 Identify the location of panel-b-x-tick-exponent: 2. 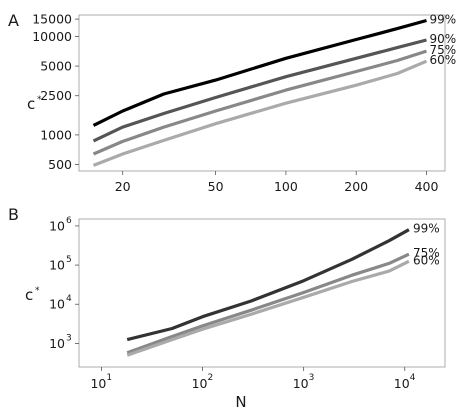
(211, 378).